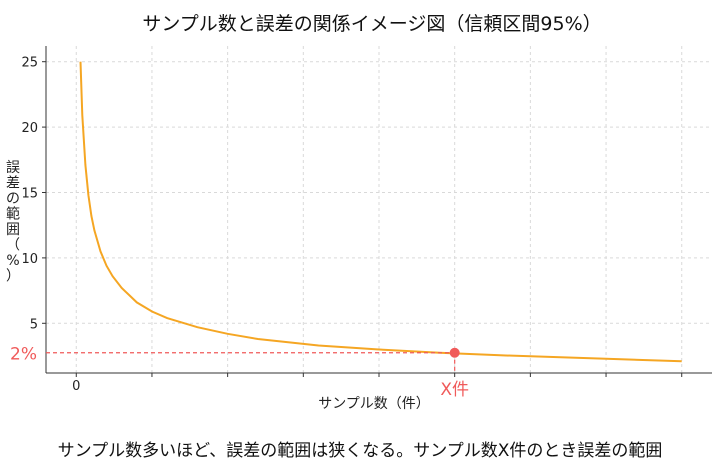  What do you see at coordinates (13, 214) in the screenshot?
I see `y-axis-label-char: 範` at bounding box center [13, 214].